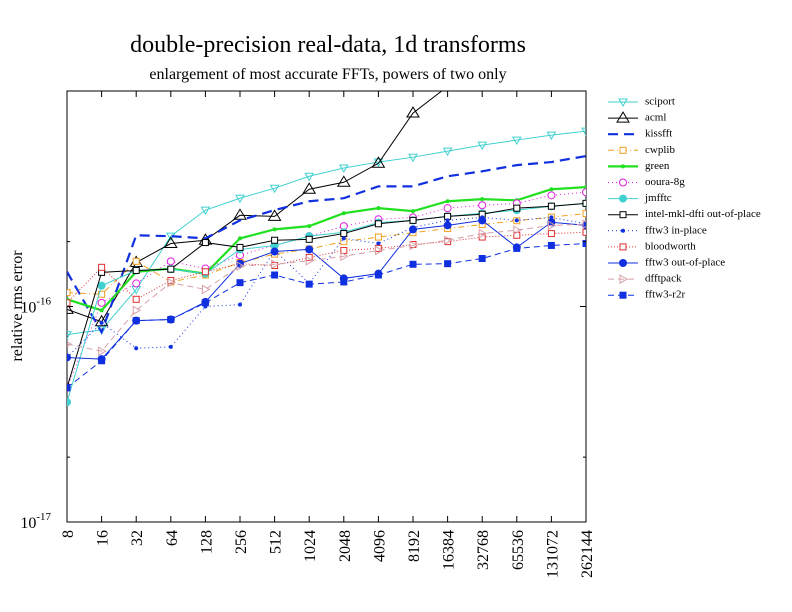 This screenshot has height=612, width=792. What do you see at coordinates (449, 550) in the screenshot?
I see `x-tick-label: 16384` at bounding box center [449, 550].